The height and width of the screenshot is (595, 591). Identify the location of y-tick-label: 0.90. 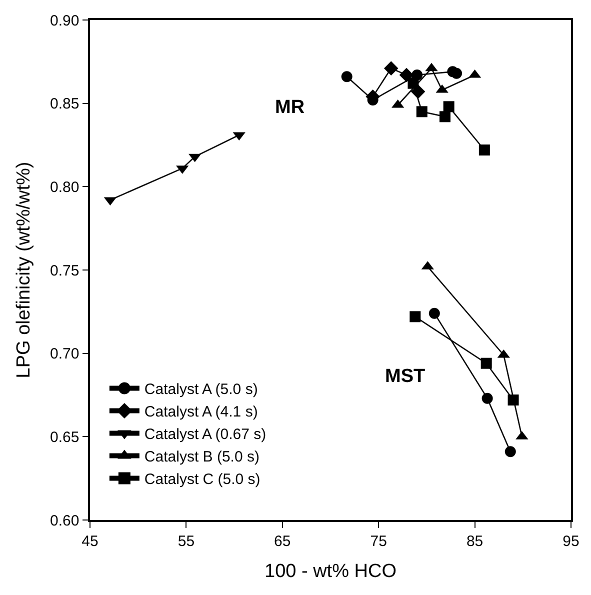
(65, 21).